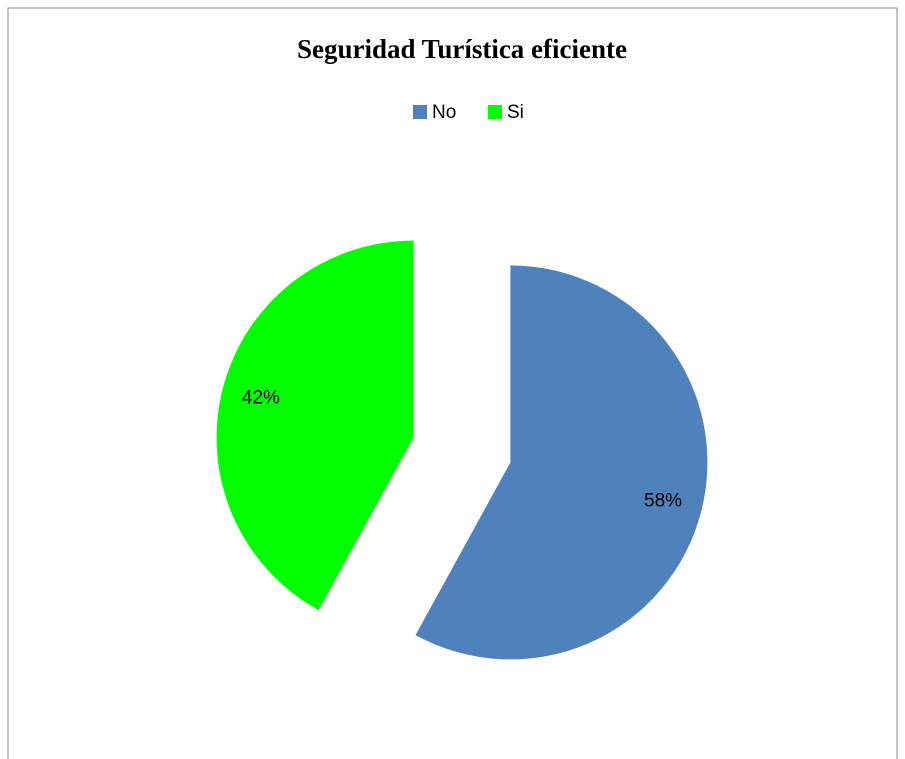 Image resolution: width=905 pixels, height=759 pixels. Describe the element at coordinates (444, 112) in the screenshot. I see `legend-label: No` at that location.